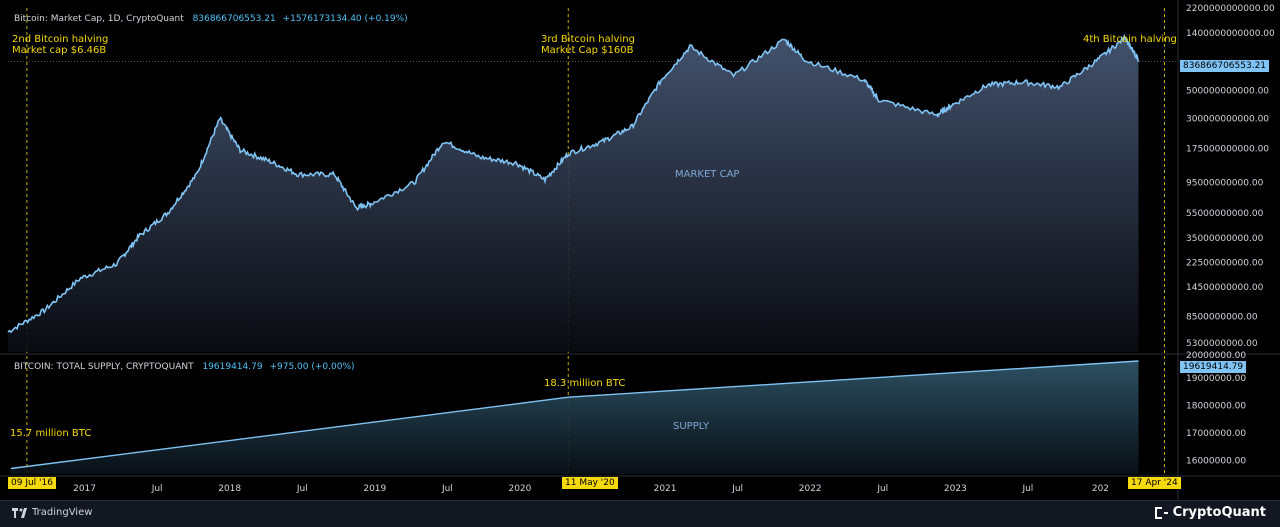 Image resolution: width=1280 pixels, height=527 pixels. I want to click on annotation-4th-halving: 4th Bitcoin halving, so click(1130, 39).